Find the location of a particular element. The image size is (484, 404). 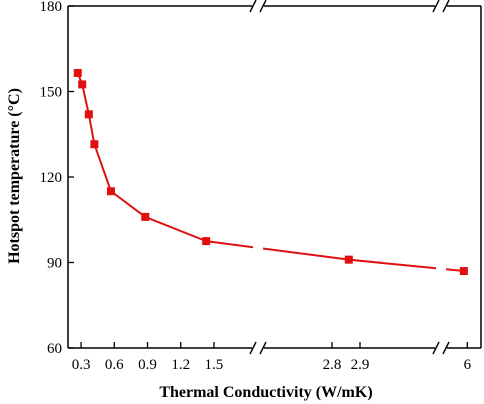

y-tick-label: 60 is located at coordinates (54, 349).